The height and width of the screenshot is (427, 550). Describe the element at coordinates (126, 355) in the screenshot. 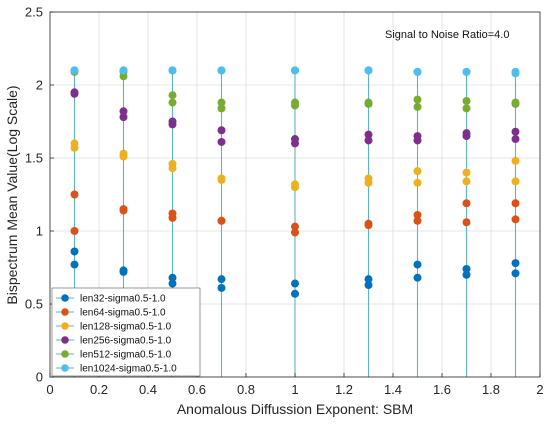

I see `legend-label: len512-sigma0.5-1.0` at that location.